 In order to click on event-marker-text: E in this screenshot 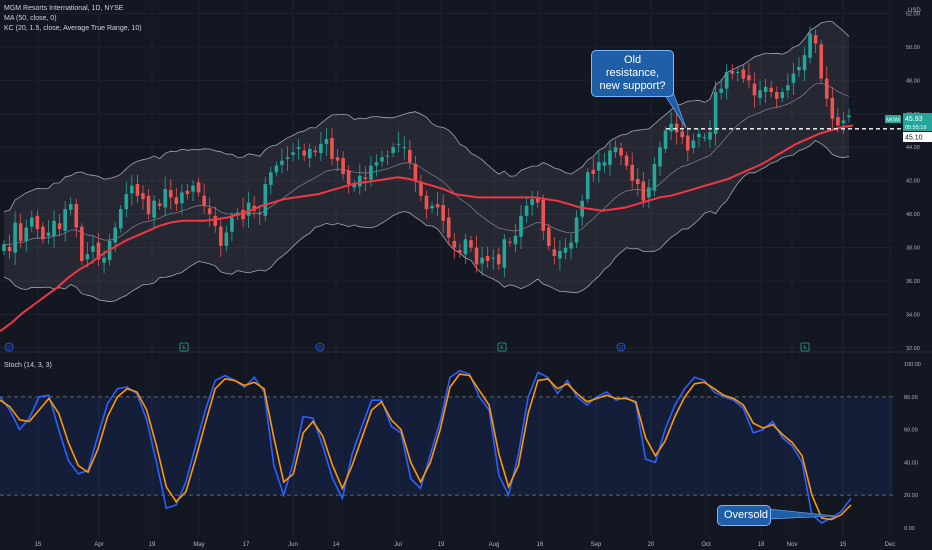, I will do `click(184, 348)`.